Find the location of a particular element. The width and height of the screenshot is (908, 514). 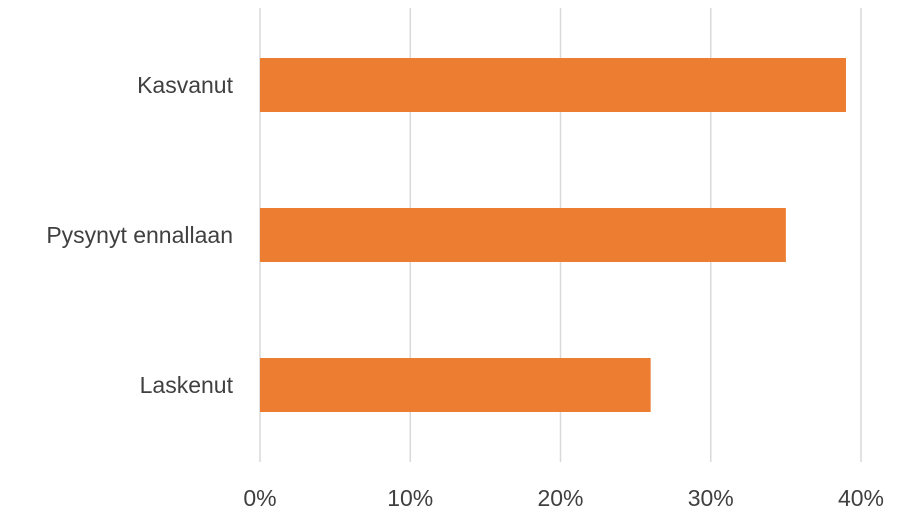

category-label: Kasvanut is located at coordinates (185, 85).